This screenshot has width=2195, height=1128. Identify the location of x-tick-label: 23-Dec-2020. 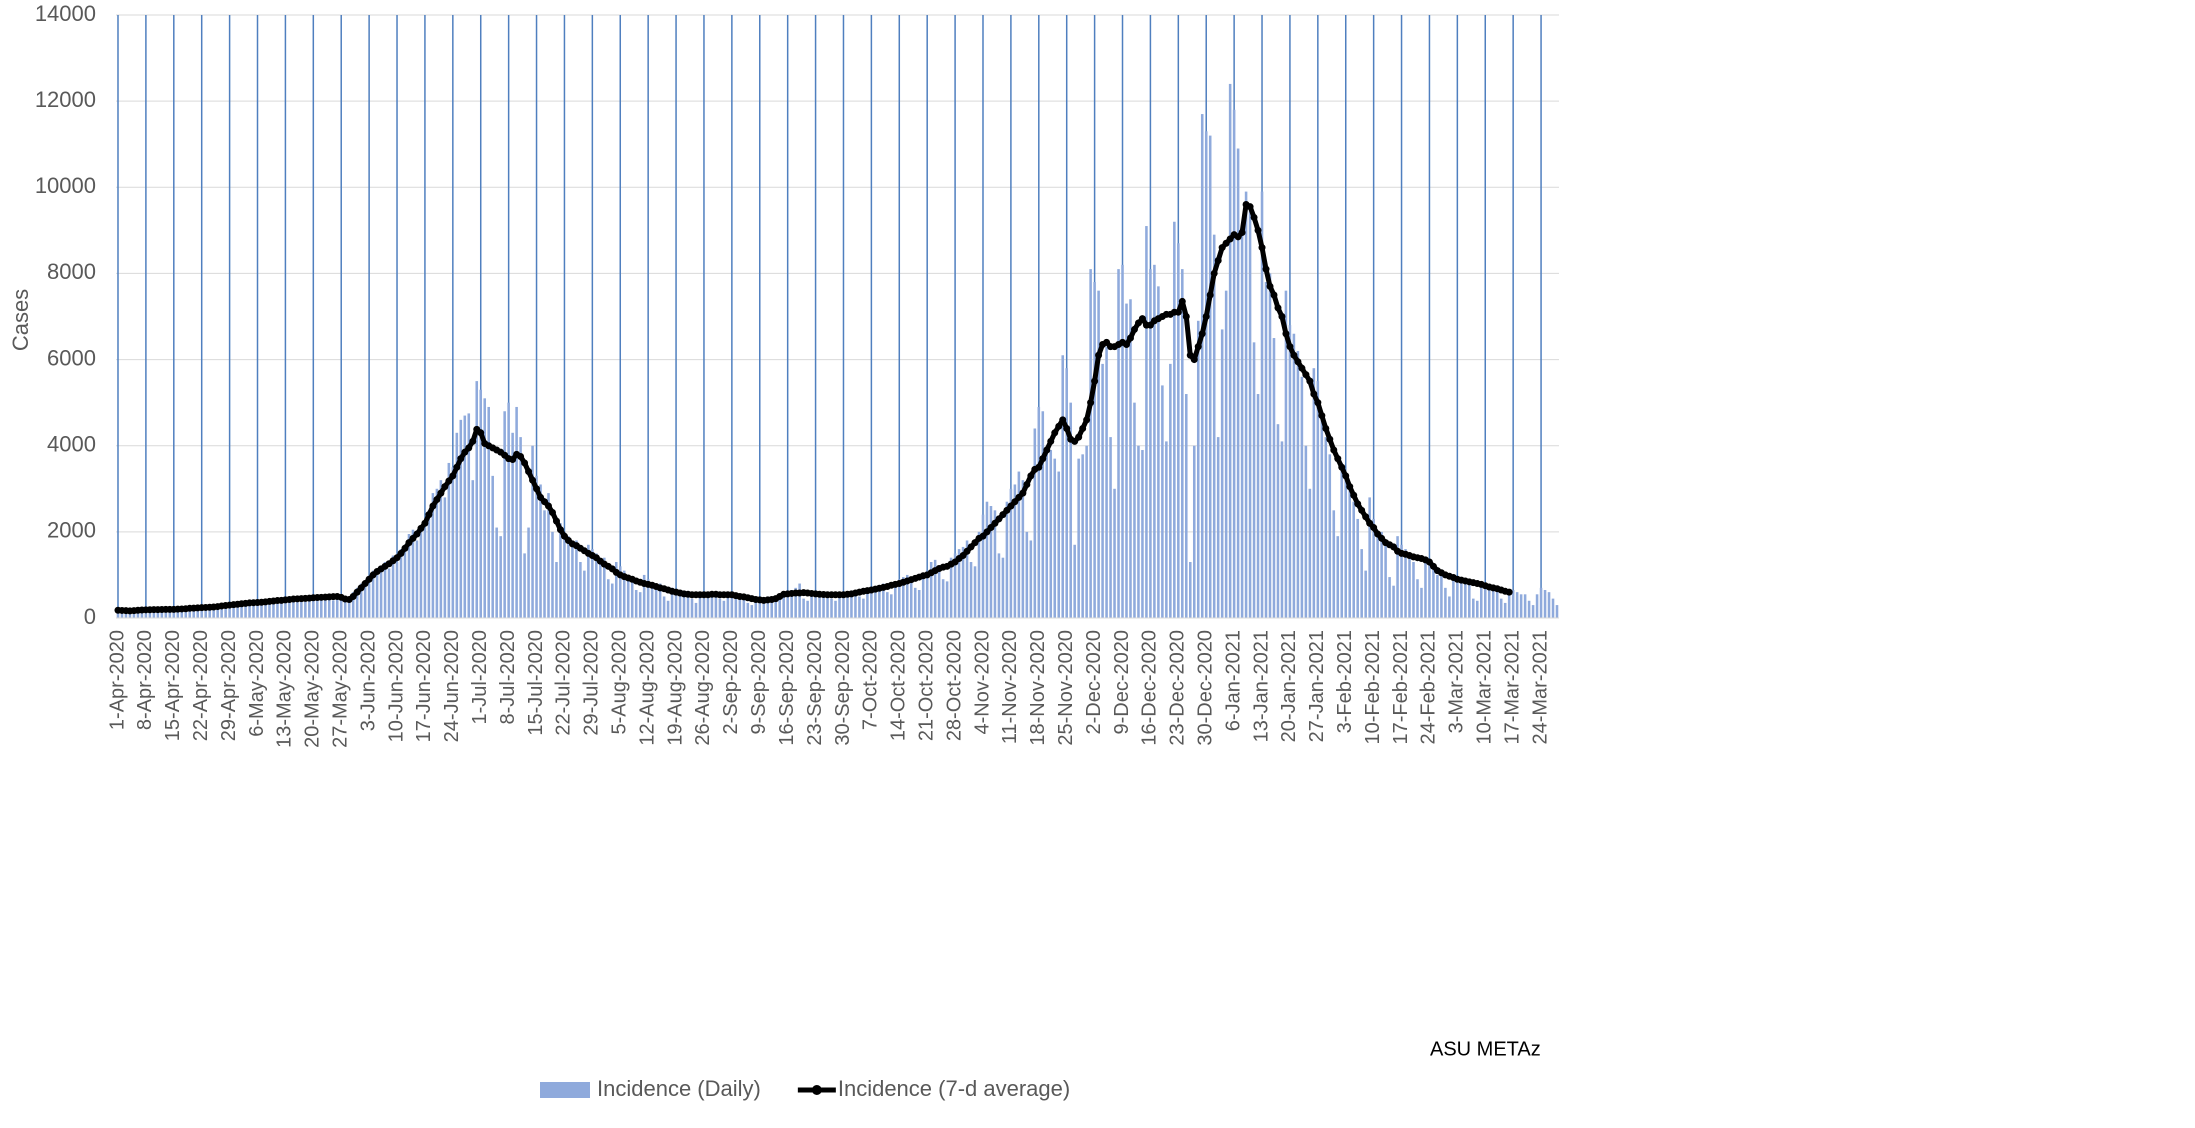
(1178, 688).